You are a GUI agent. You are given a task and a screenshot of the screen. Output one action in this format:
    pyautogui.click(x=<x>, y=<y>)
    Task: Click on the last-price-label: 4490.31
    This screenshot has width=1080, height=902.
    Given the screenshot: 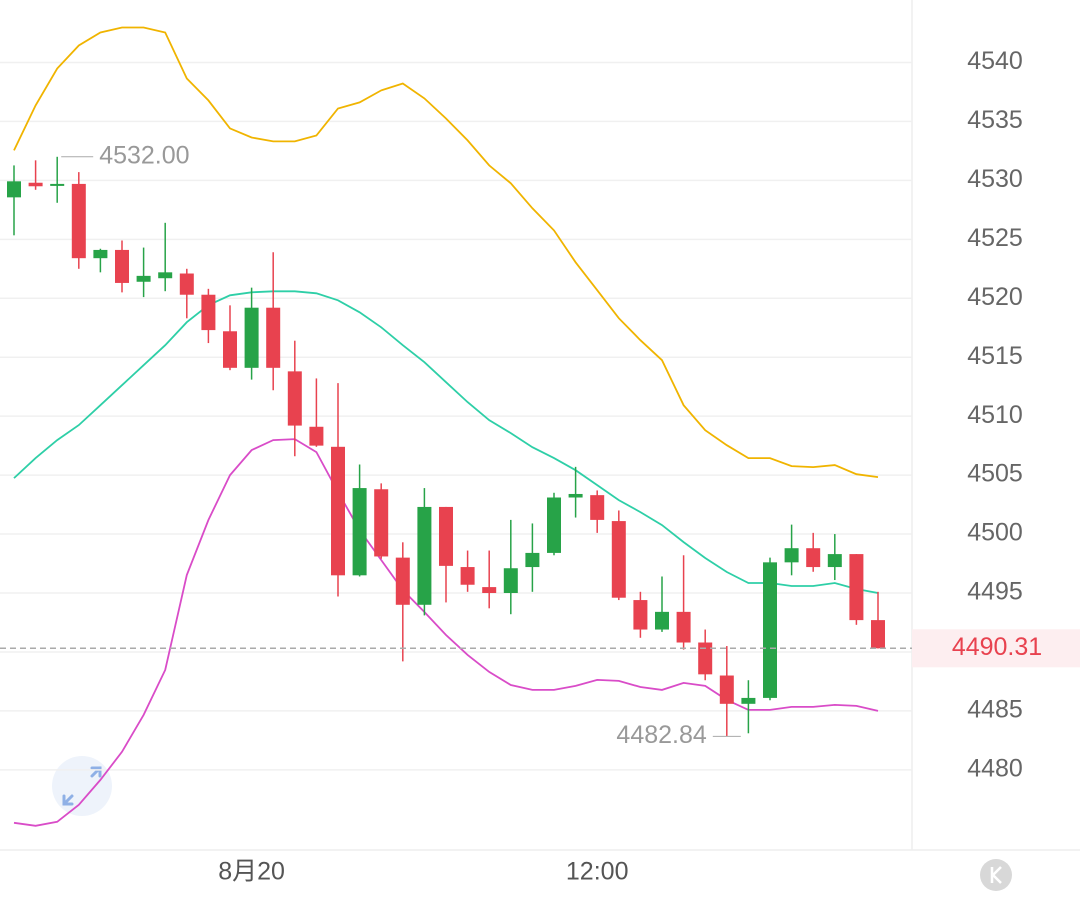 What is the action you would take?
    pyautogui.click(x=997, y=647)
    